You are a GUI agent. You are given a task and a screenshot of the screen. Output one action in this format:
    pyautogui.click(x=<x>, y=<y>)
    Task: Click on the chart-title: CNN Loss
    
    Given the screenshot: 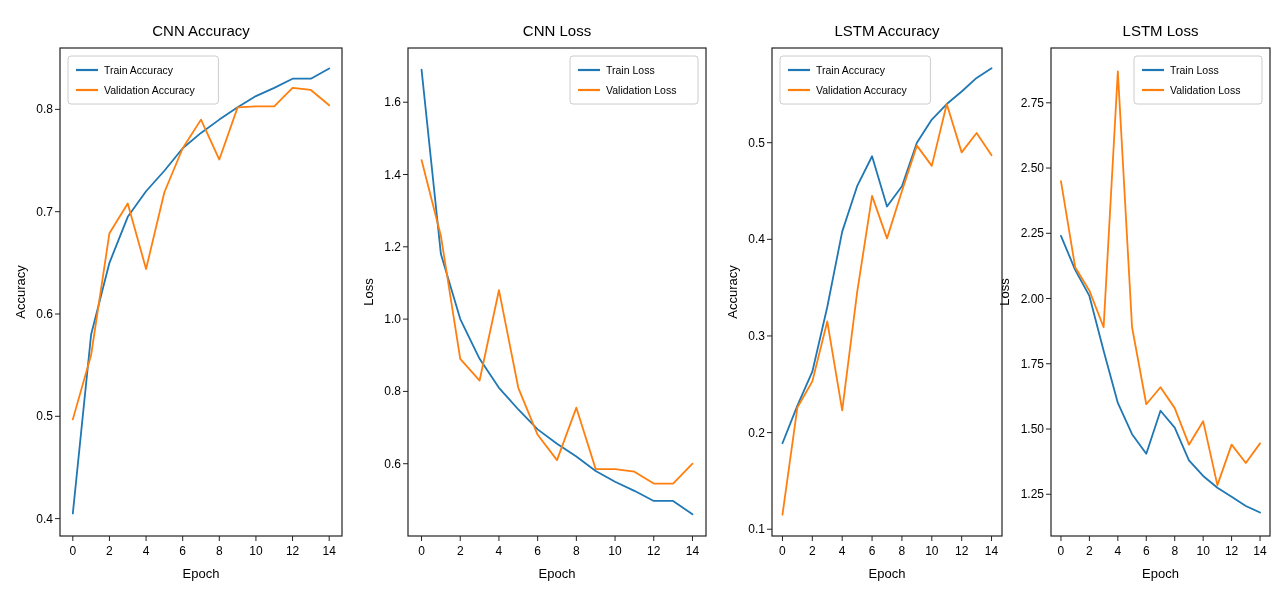 What is the action you would take?
    pyautogui.click(x=557, y=30)
    